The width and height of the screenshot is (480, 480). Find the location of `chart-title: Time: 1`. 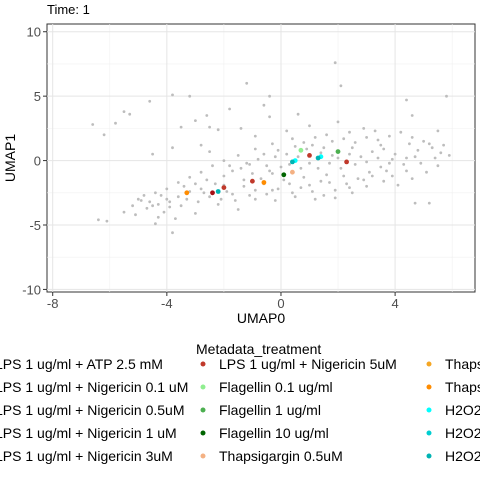

chart-title: Time: 1 is located at coordinates (68, 9).